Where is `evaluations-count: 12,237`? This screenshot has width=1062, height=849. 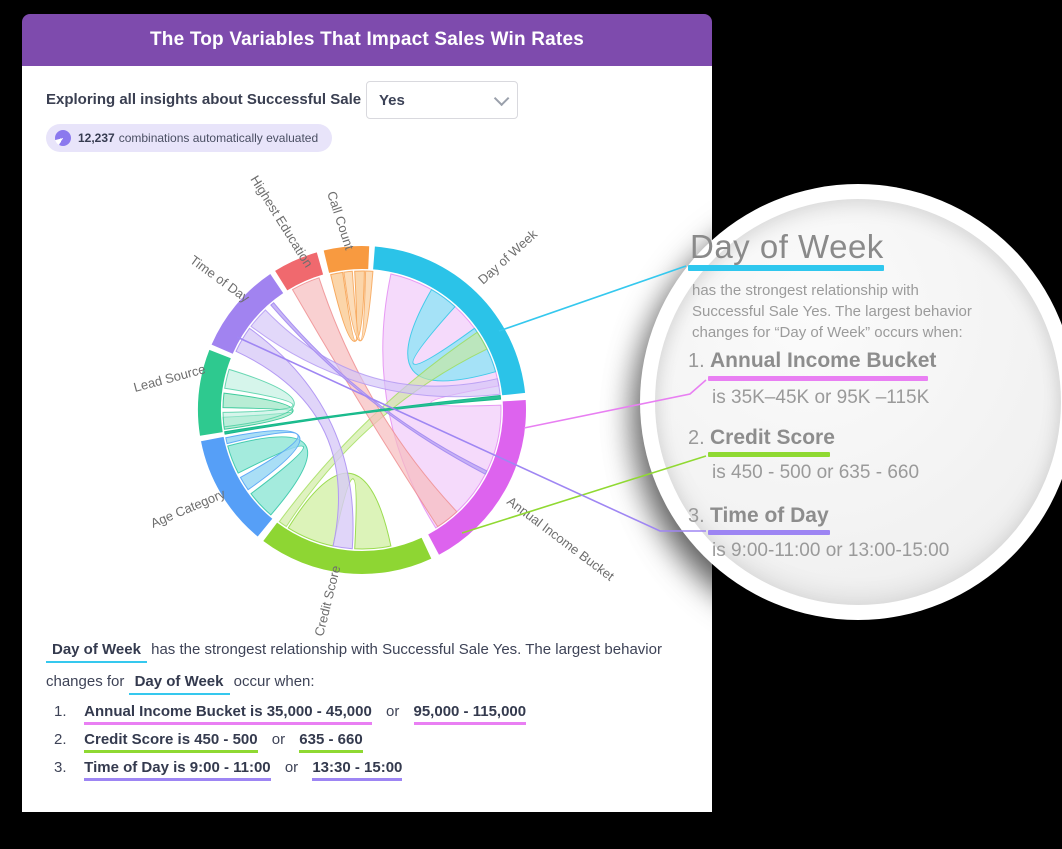
evaluations-count: 12,237 is located at coordinates (96, 138).